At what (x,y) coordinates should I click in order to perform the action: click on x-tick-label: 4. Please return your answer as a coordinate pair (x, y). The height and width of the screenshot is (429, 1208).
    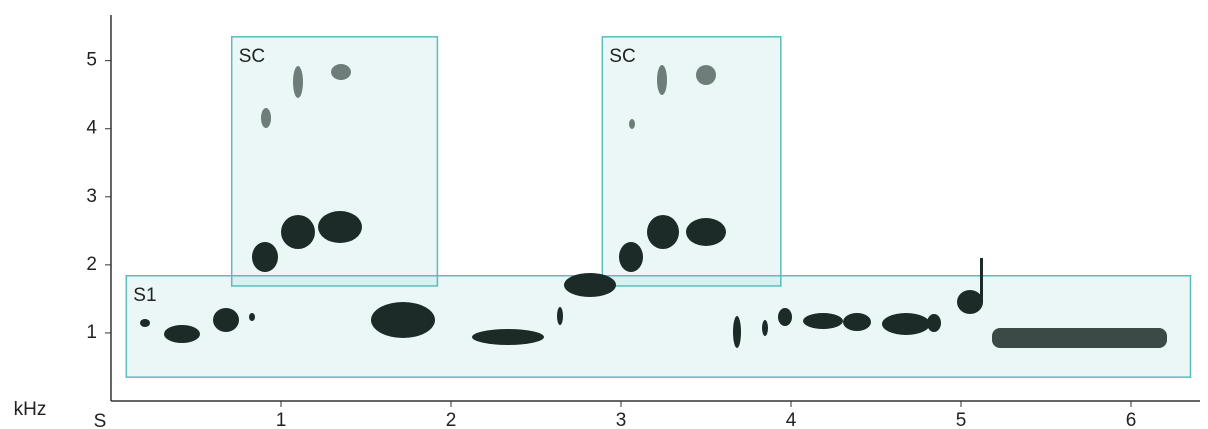
    Looking at the image, I should click on (791, 419).